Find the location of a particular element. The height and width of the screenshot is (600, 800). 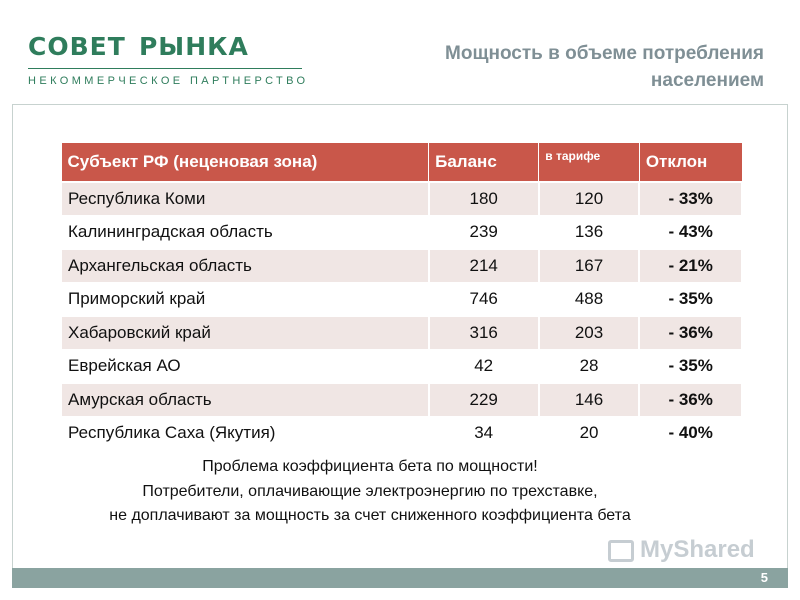

table-row: Хабаровский край 316 203 - 36% is located at coordinates (401, 333).